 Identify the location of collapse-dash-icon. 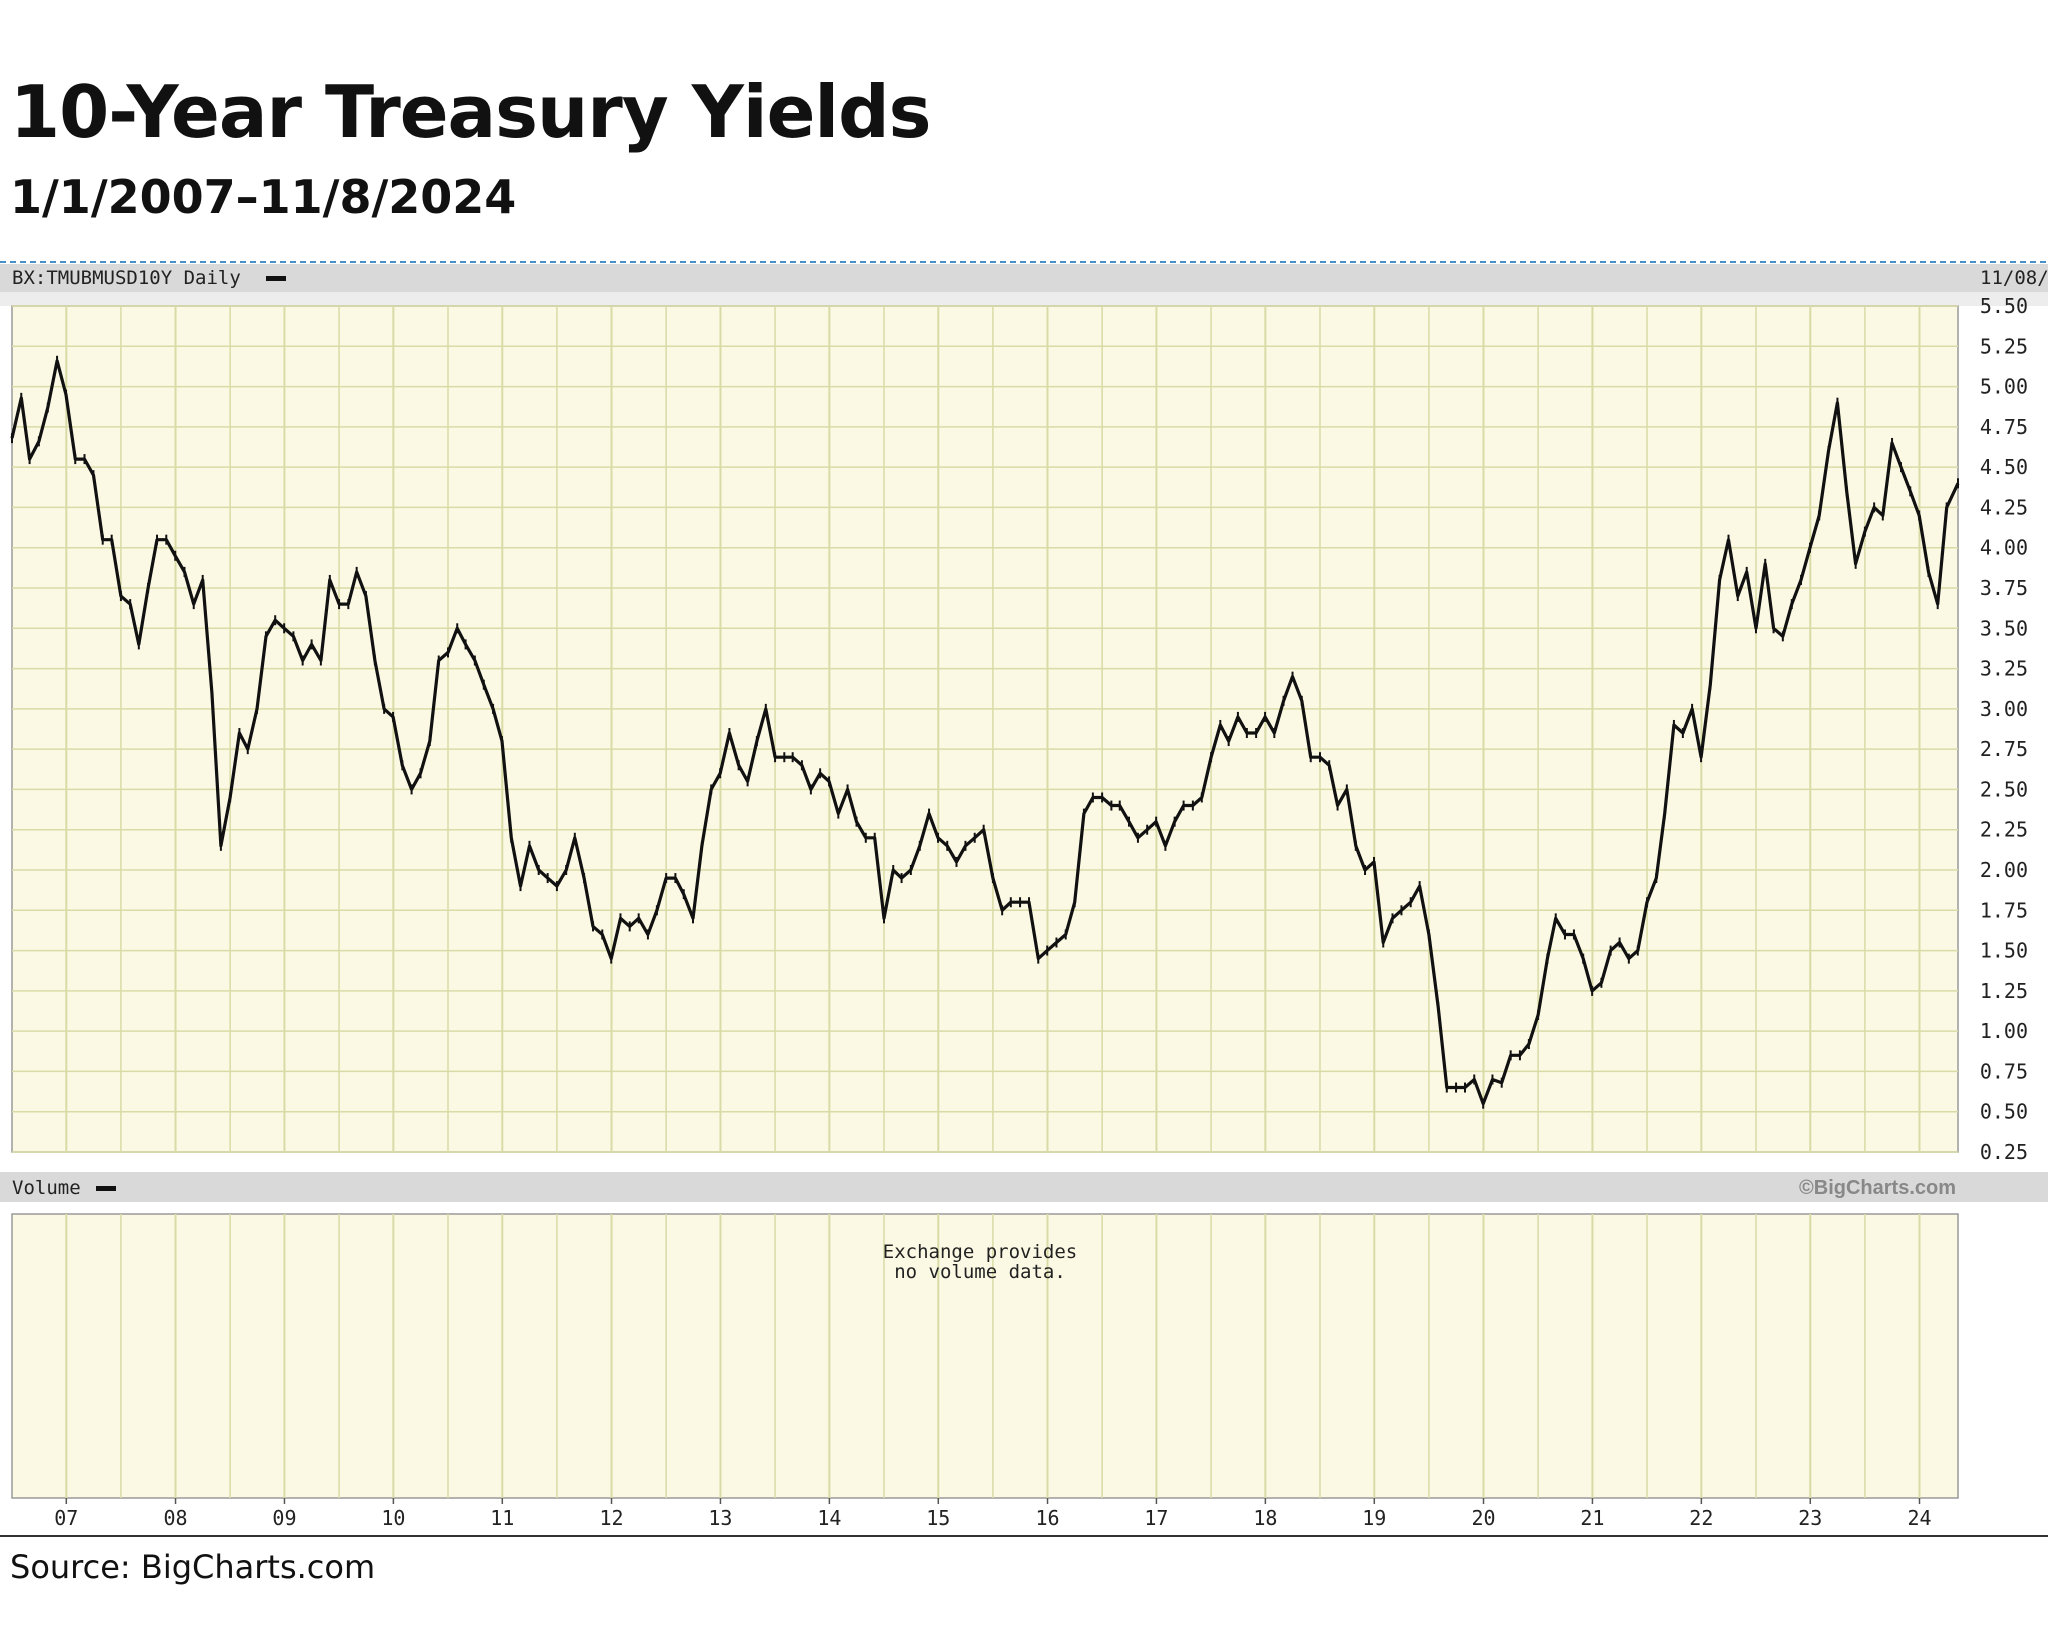
(276, 278).